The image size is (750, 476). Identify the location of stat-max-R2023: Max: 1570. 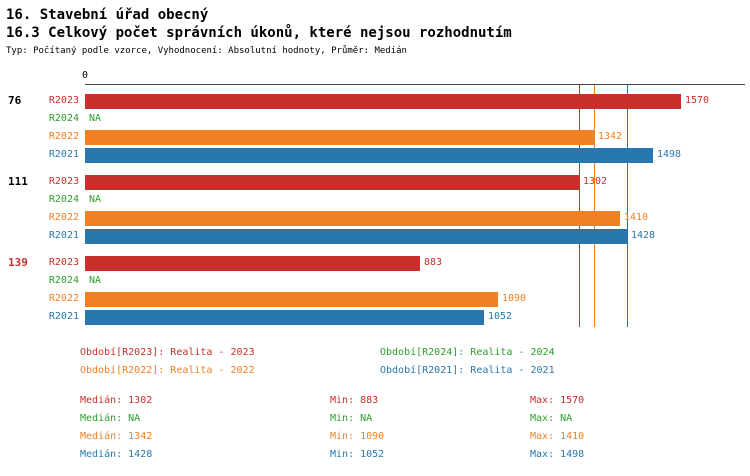
(557, 400).